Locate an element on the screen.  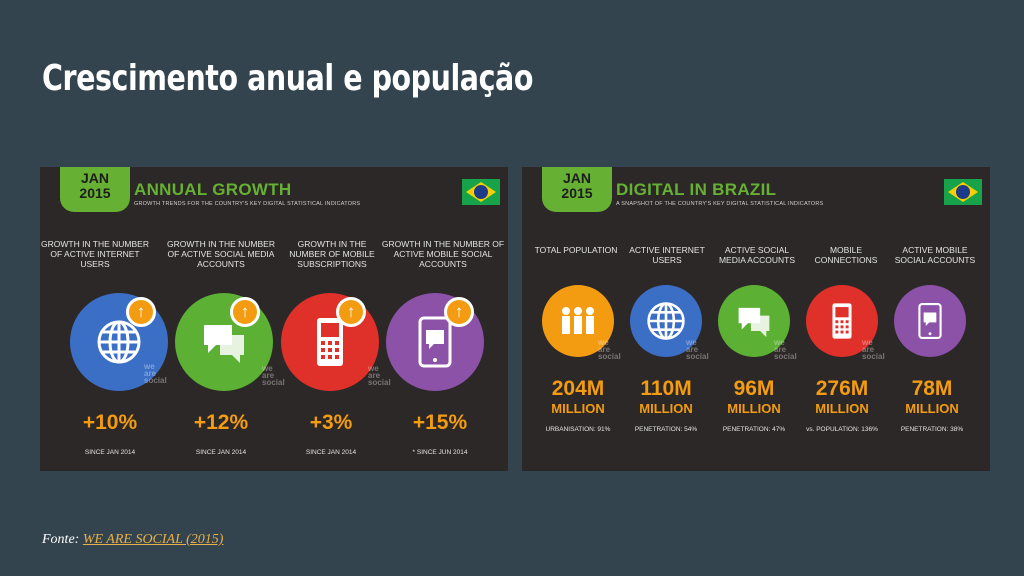
stat-value: 96M is located at coordinates (754, 388).